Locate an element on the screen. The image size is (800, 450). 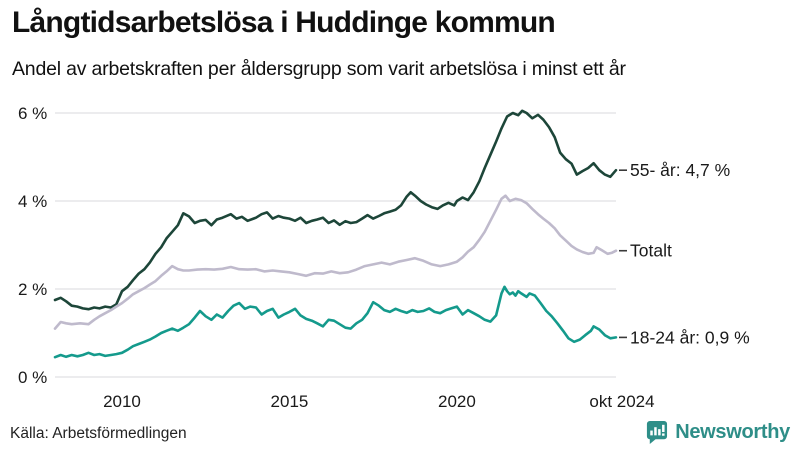
series-label-18-24: 18-24 år: 0,9 % is located at coordinates (684, 337).